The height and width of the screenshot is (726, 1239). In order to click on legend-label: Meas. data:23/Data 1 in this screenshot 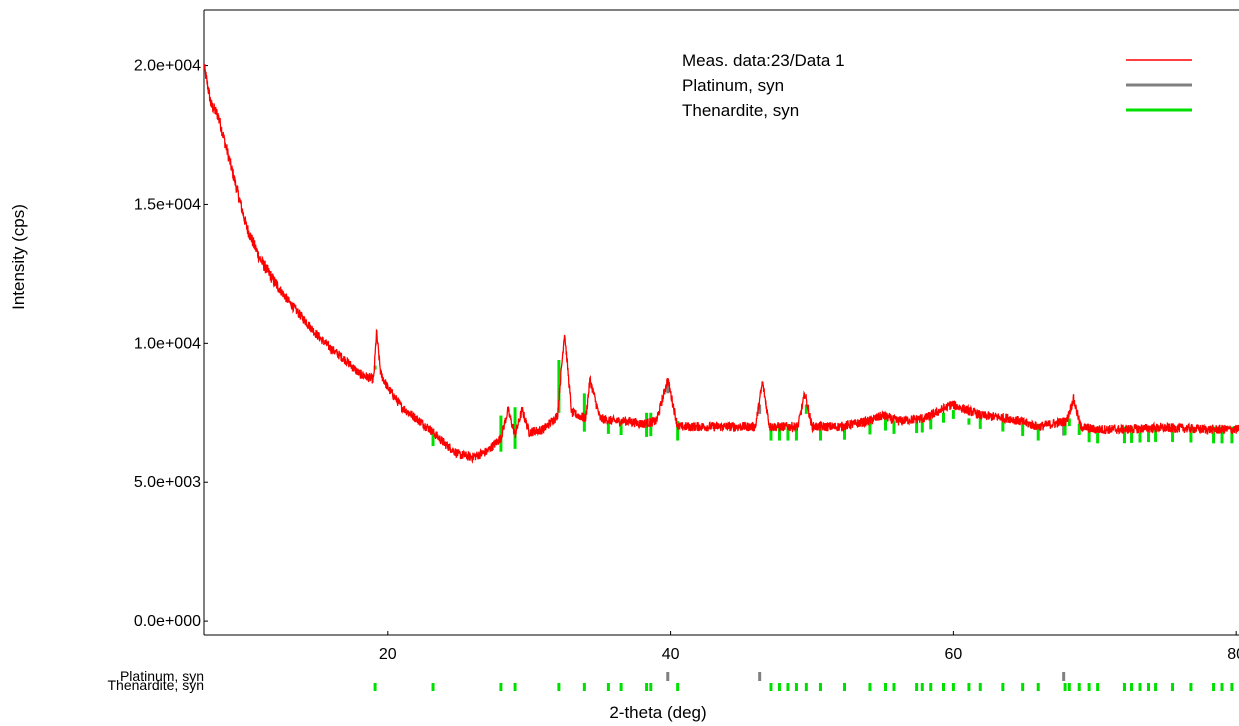, I will do `click(763, 60)`.